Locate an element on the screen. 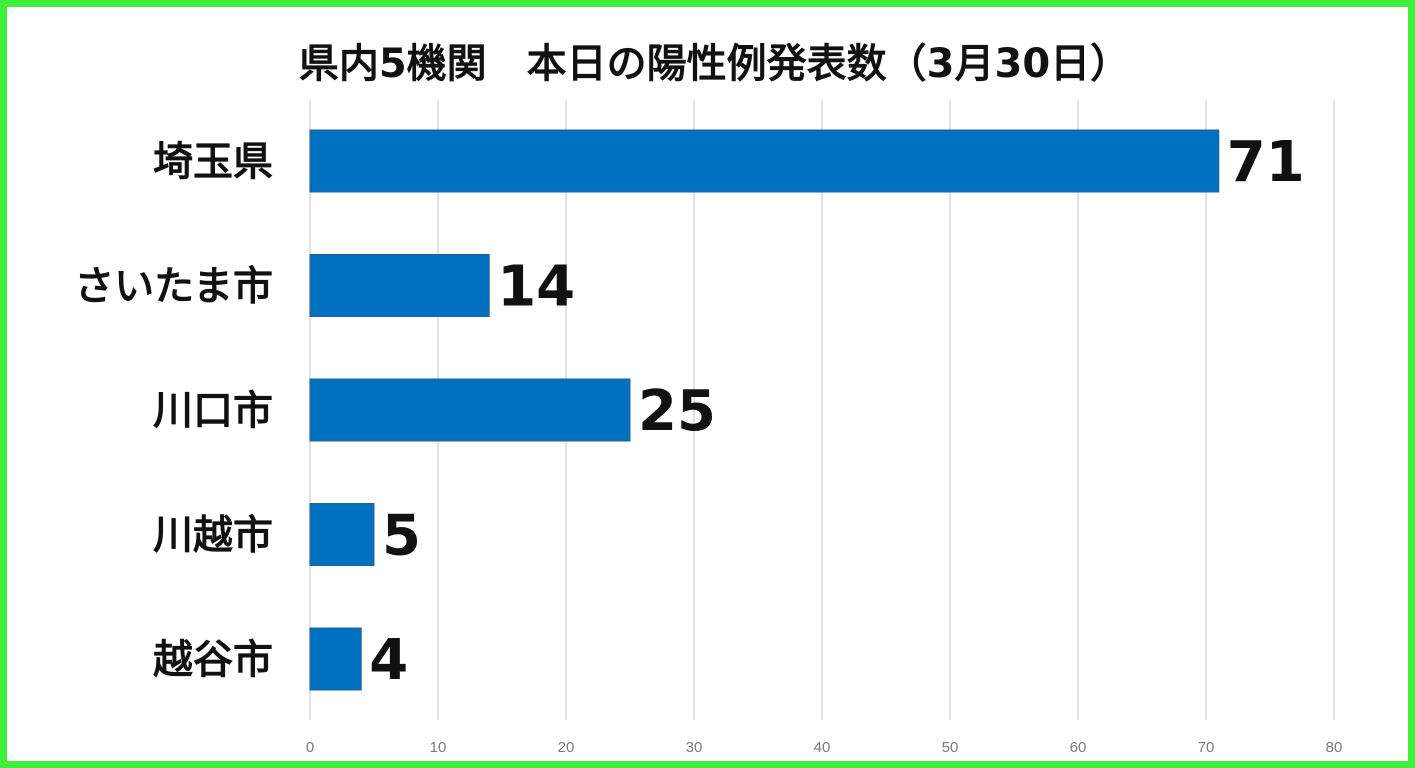 The image size is (1415, 768). x-tick-labels: 0 10 20 30 40 50 60 70 80 is located at coordinates (824, 747).